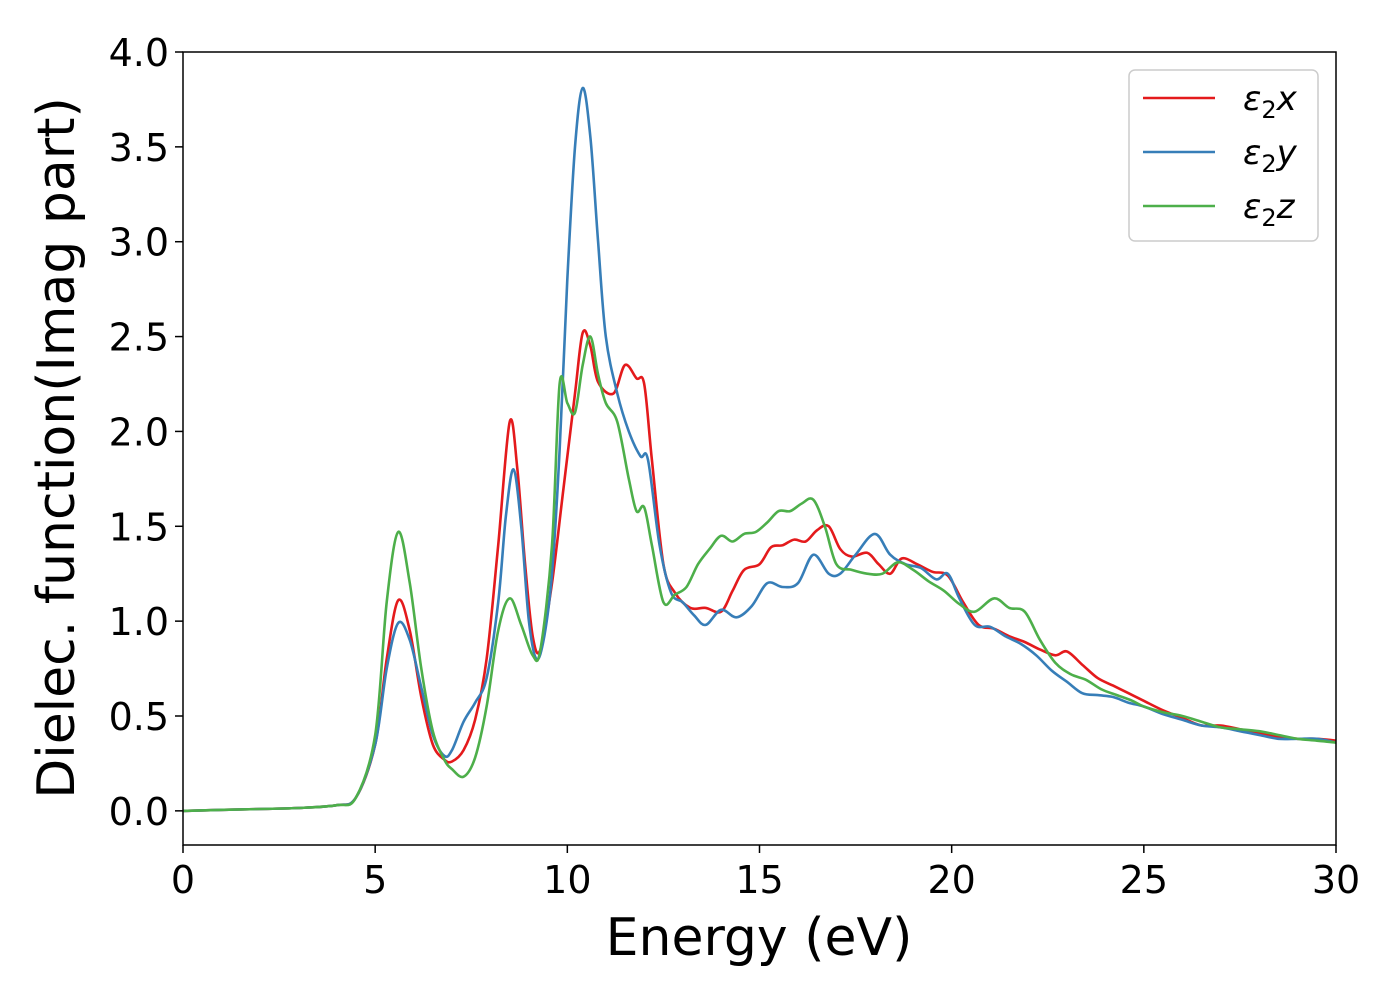 The image size is (1400, 1000). What do you see at coordinates (139, 432) in the screenshot?
I see `y-tick-label: 2.0` at bounding box center [139, 432].